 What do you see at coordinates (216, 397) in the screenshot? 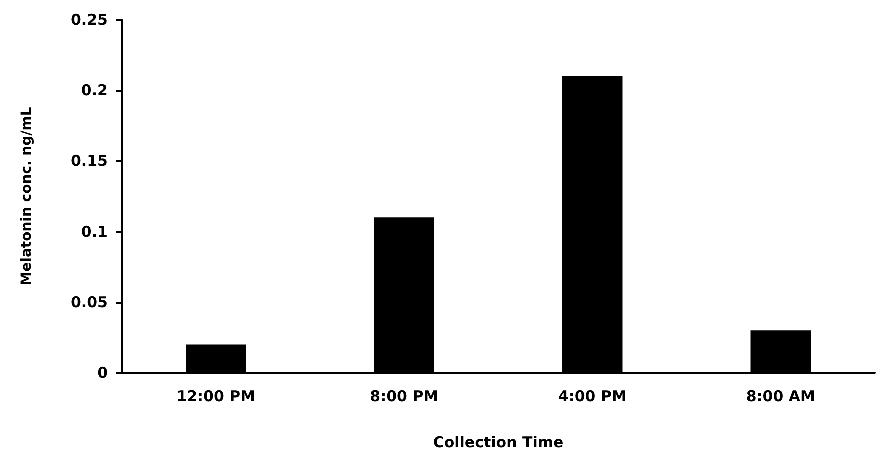
I see `x-tick-label: 12:00 PM` at bounding box center [216, 397].